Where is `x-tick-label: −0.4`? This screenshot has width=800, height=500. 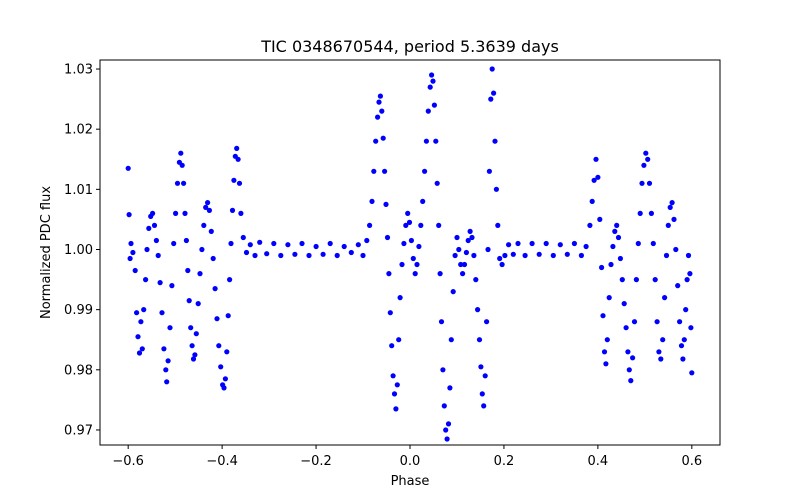 x-tick-label: −0.4 is located at coordinates (222, 461).